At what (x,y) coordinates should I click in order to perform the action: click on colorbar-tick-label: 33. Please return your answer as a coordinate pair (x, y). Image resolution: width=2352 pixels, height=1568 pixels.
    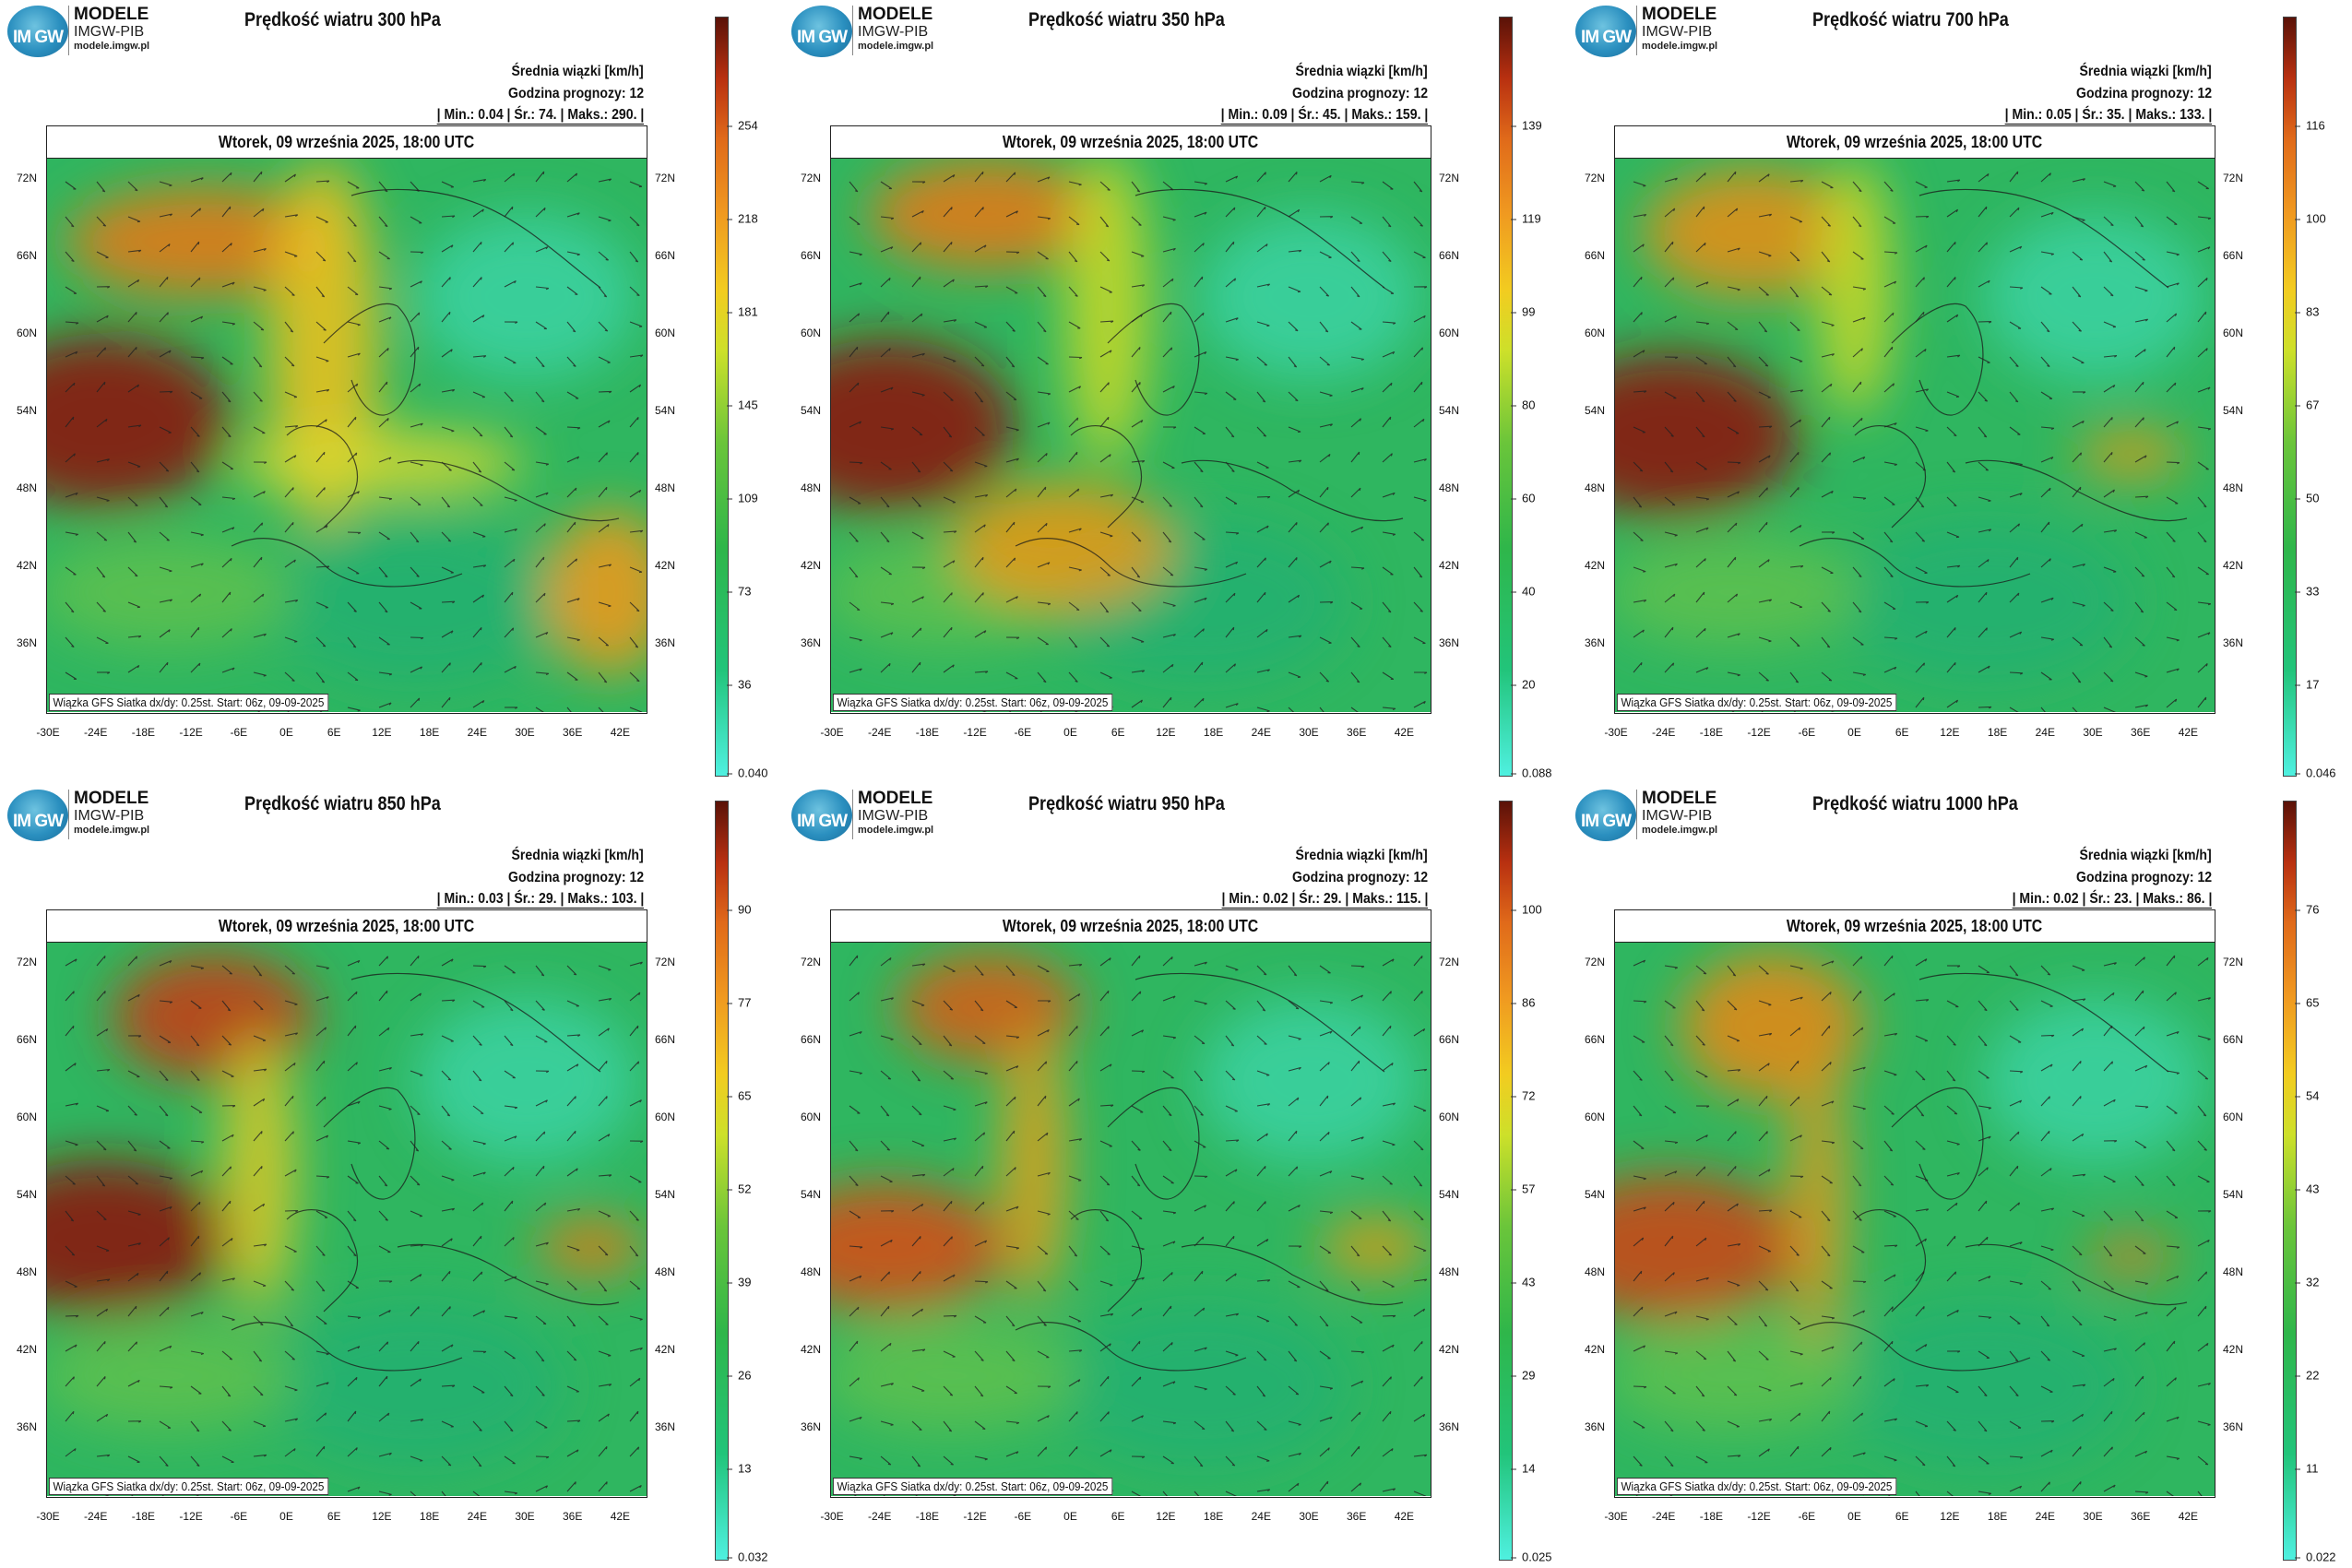
    Looking at the image, I should click on (2307, 591).